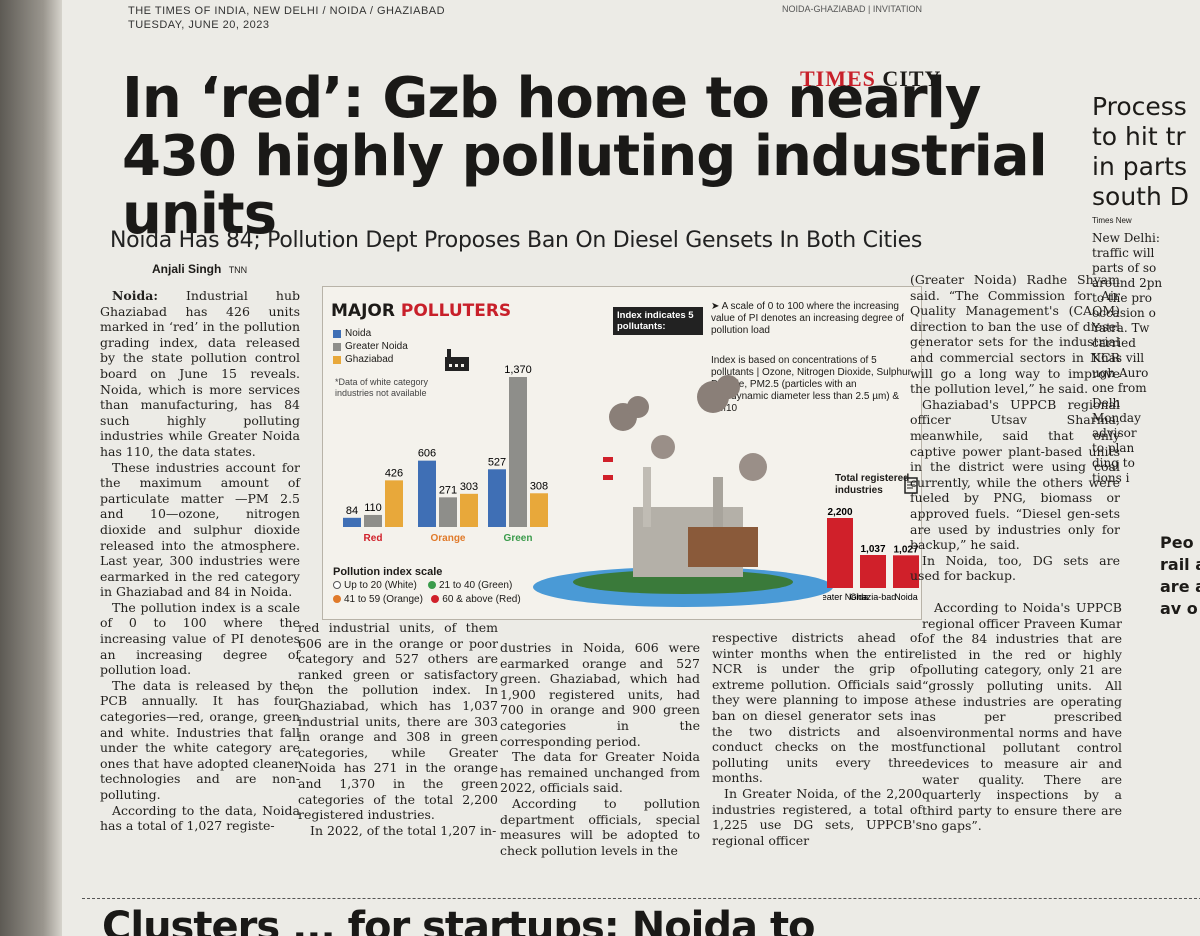 The height and width of the screenshot is (936, 1200). I want to click on adjacent-text-line: traffic will, so click(1123, 253).